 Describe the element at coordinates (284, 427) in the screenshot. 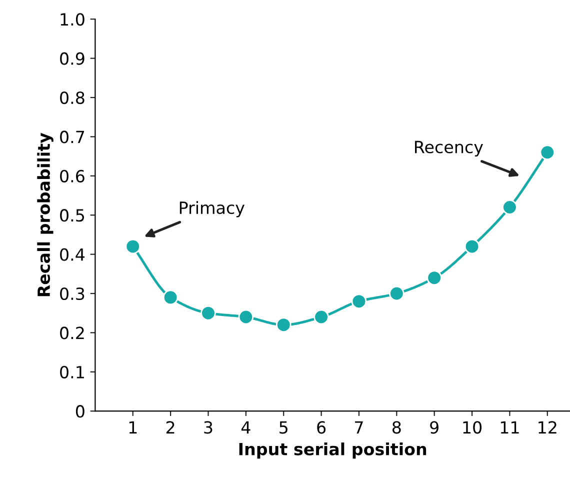

I see `x-tick-label: 5` at that location.